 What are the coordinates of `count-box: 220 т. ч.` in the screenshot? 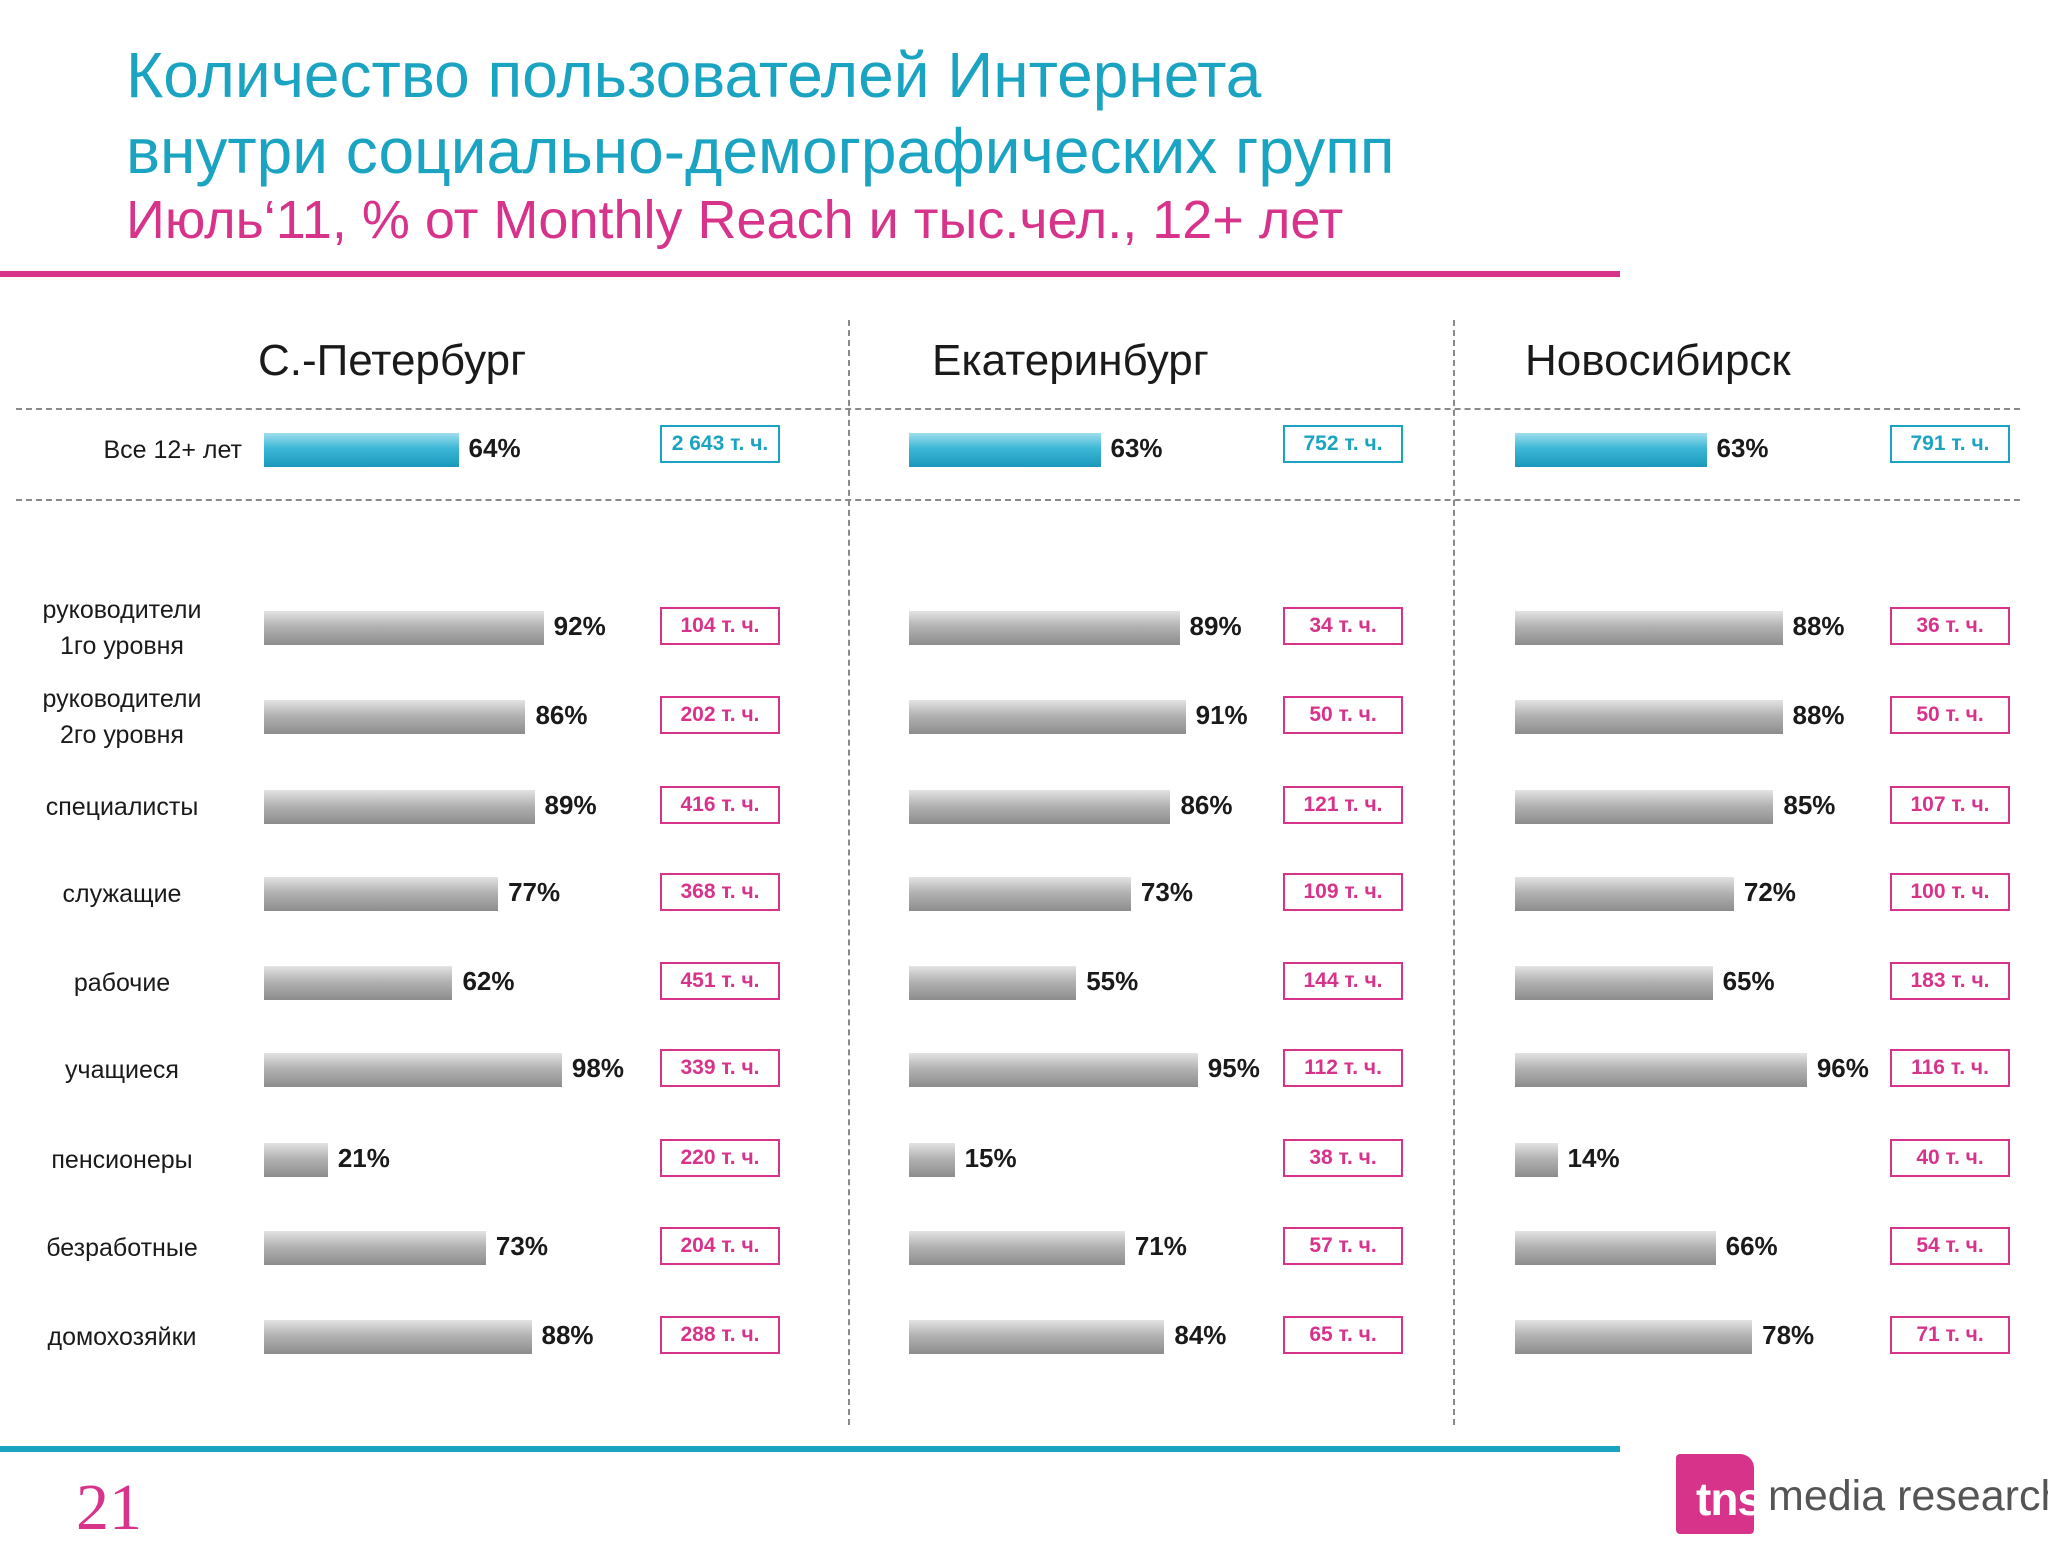 It's located at (720, 1158).